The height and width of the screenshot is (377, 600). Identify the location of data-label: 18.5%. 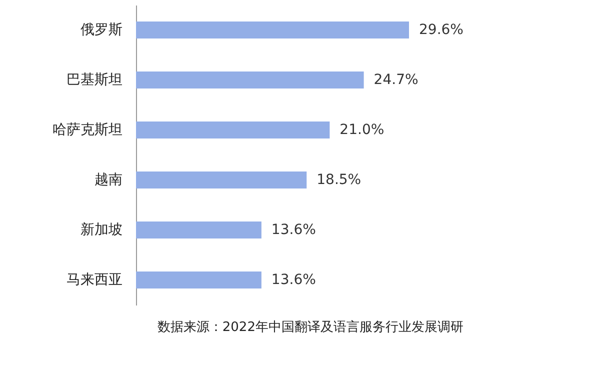
(339, 180).